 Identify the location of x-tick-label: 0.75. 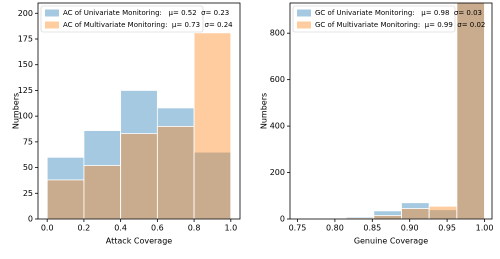
(298, 228).